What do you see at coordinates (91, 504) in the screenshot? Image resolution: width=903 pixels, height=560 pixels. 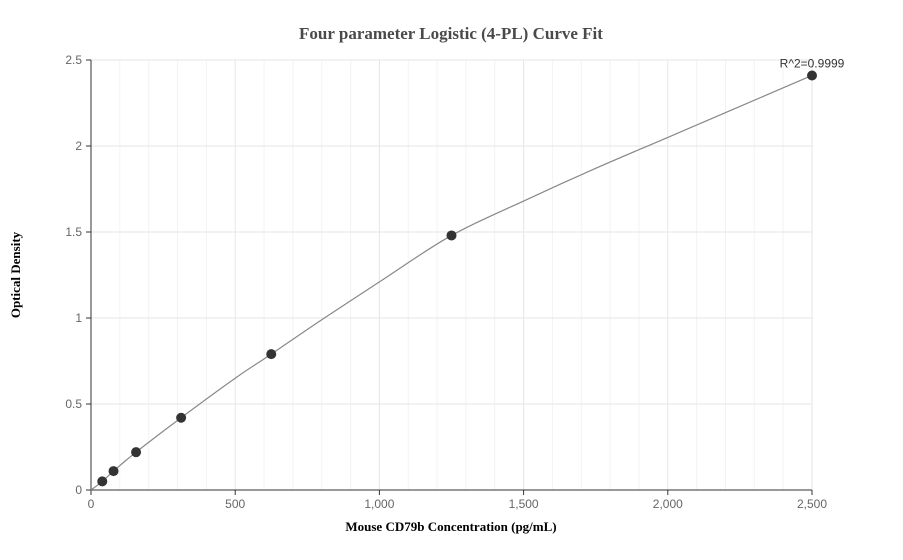 I see `x-tick-label: 0` at bounding box center [91, 504].